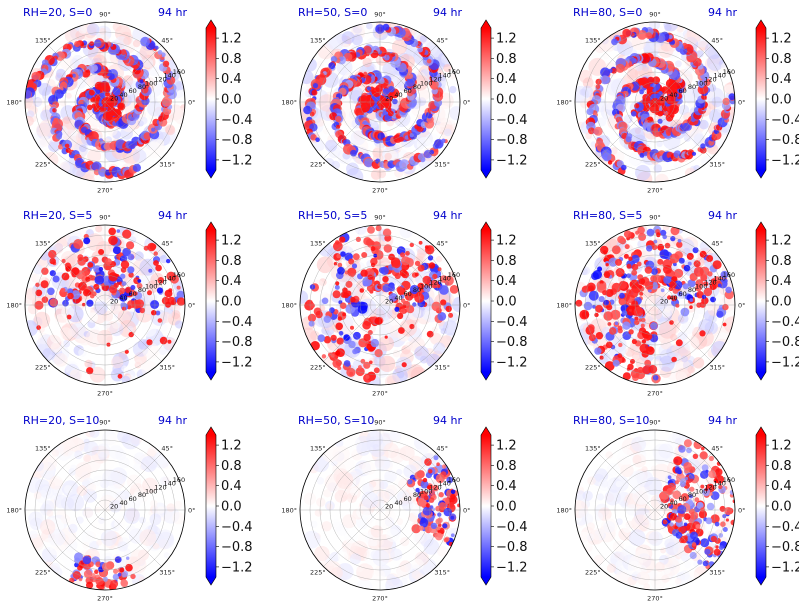 Image resolution: width=799 pixels, height=612 pixels. Describe the element at coordinates (237, 120) in the screenshot. I see `colorbar-tick-label: −0.4` at that location.